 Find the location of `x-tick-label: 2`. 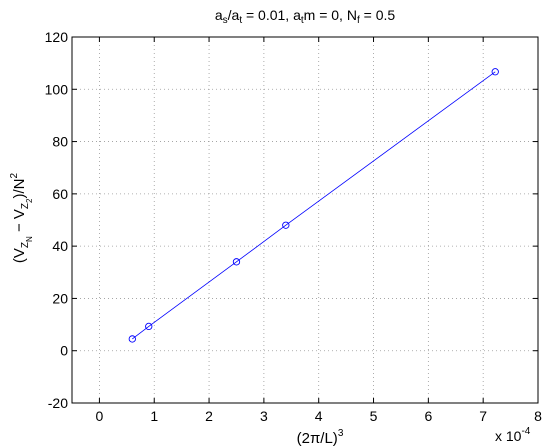

x-tick-label: 2 is located at coordinates (209, 416).